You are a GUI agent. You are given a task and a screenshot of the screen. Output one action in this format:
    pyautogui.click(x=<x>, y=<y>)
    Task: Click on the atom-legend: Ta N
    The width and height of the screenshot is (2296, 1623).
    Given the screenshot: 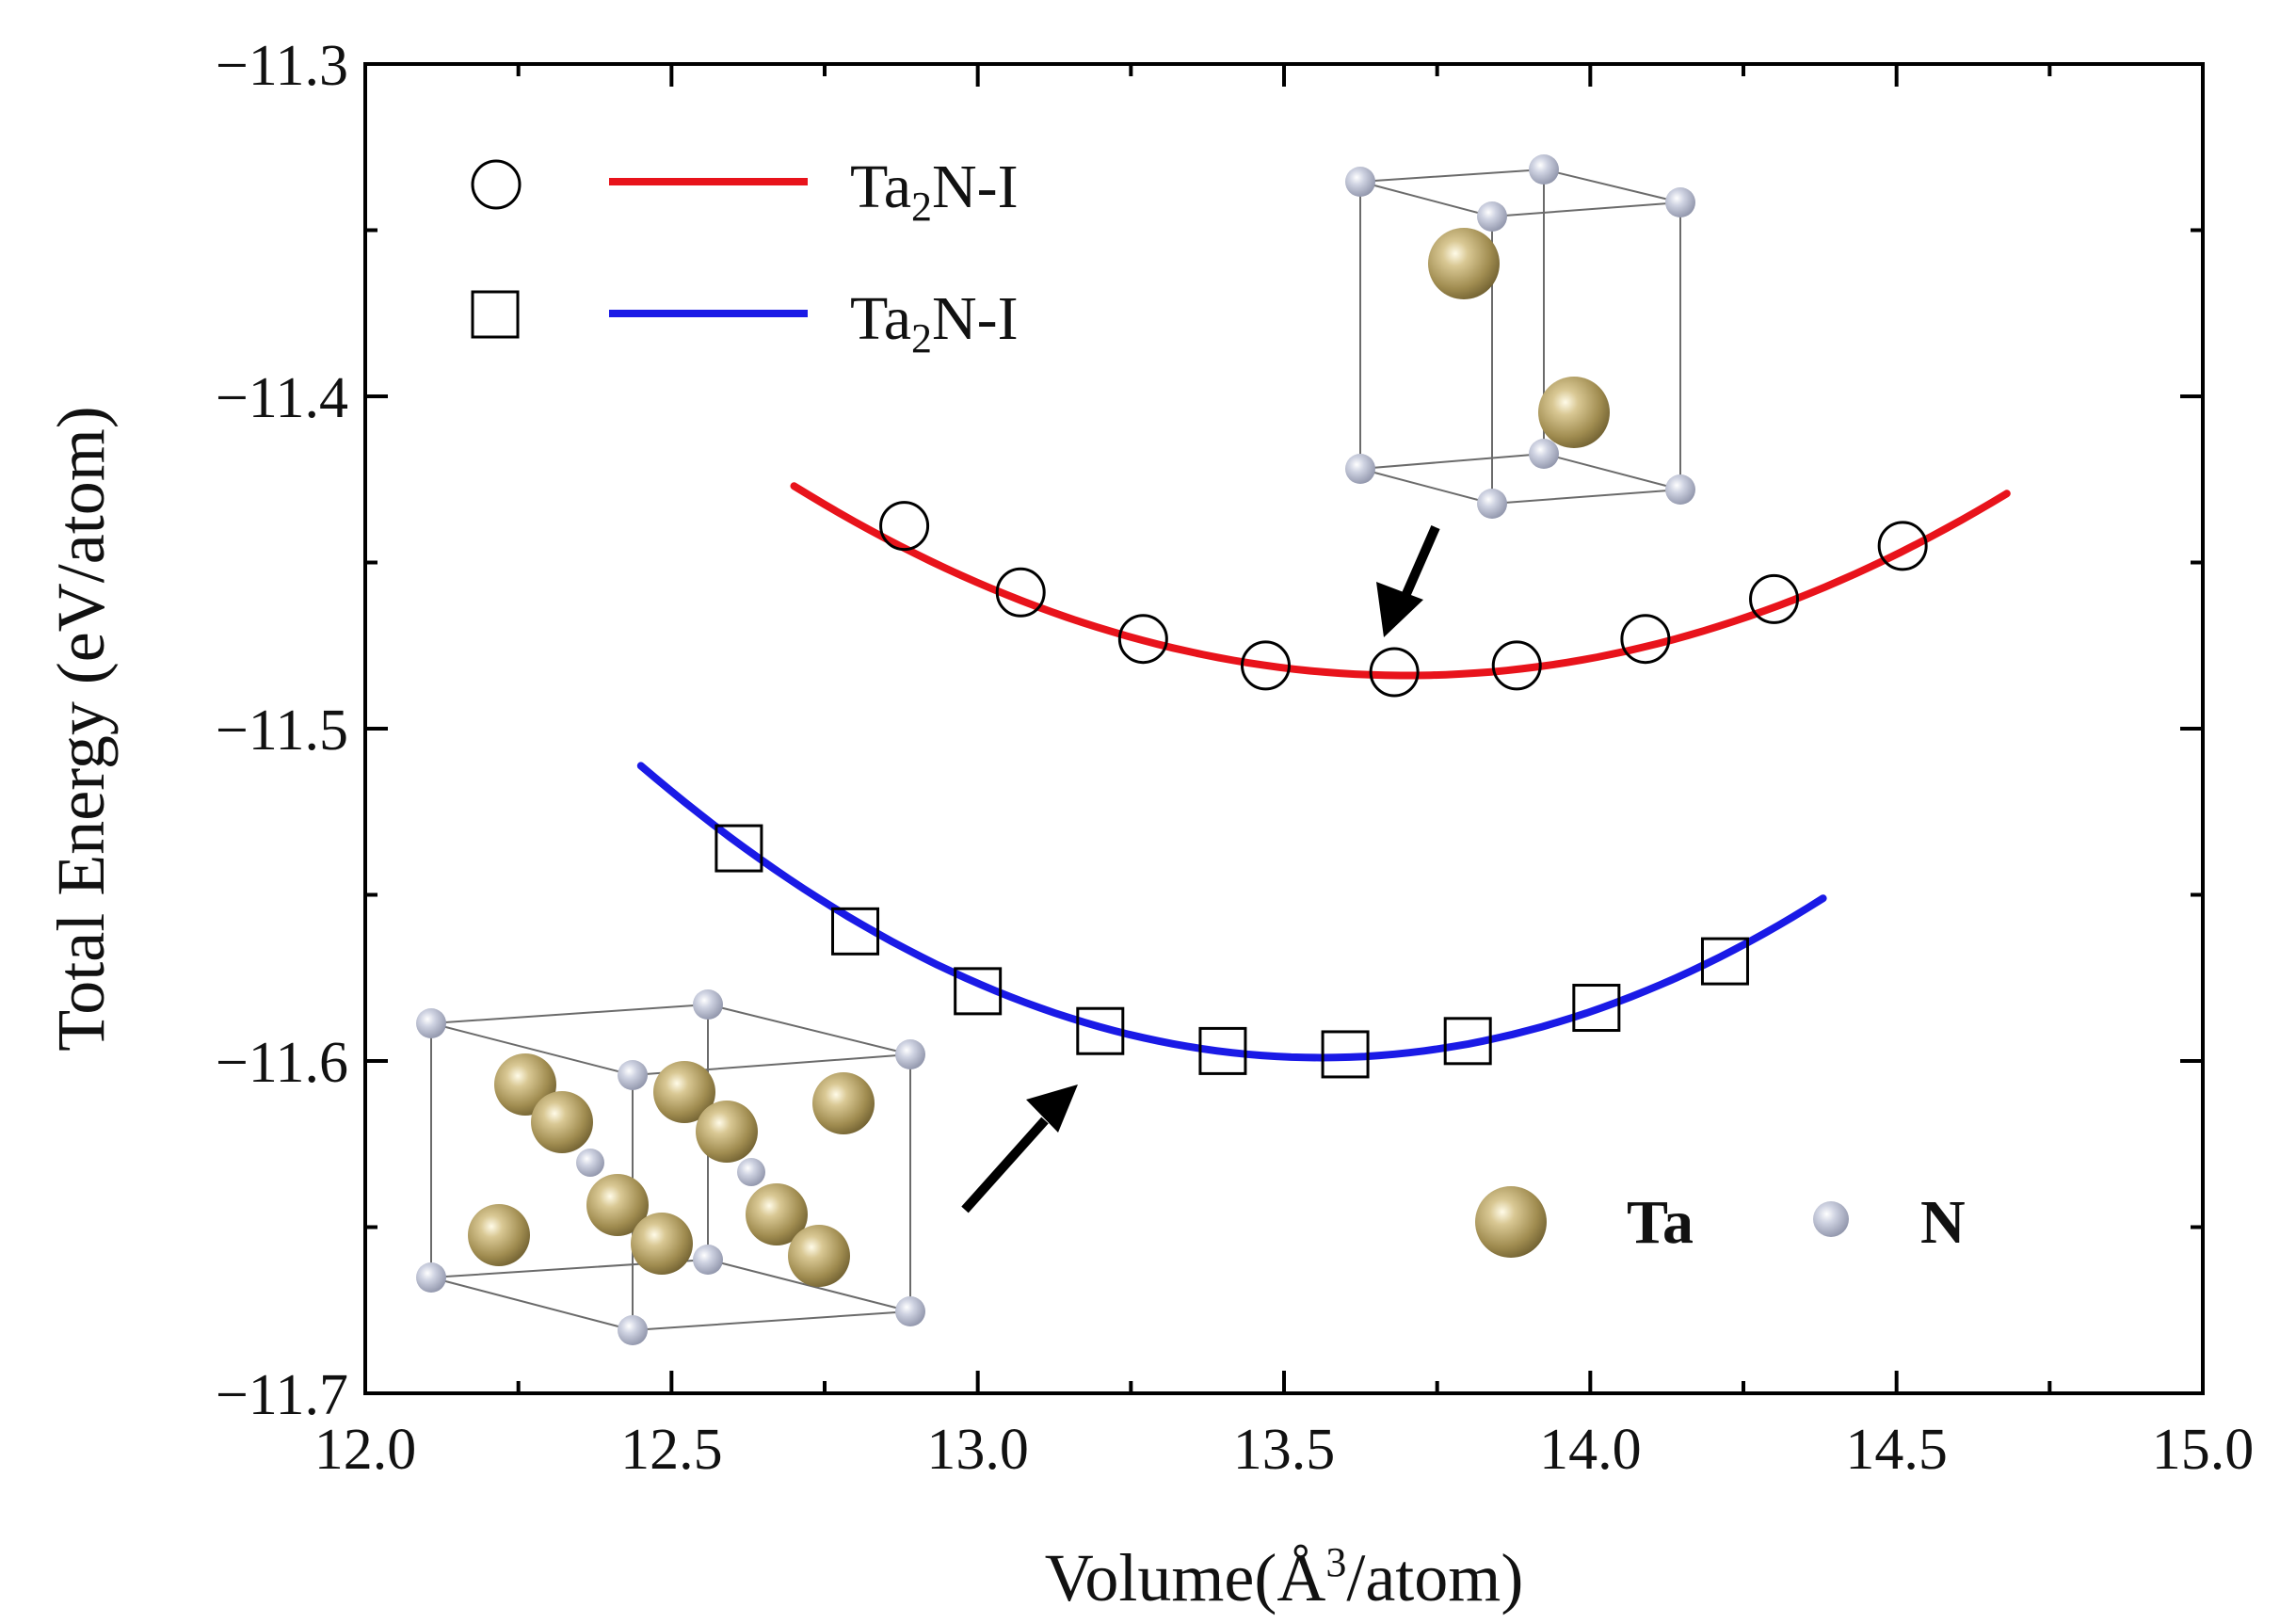 What is the action you would take?
    pyautogui.click(x=1720, y=1222)
    